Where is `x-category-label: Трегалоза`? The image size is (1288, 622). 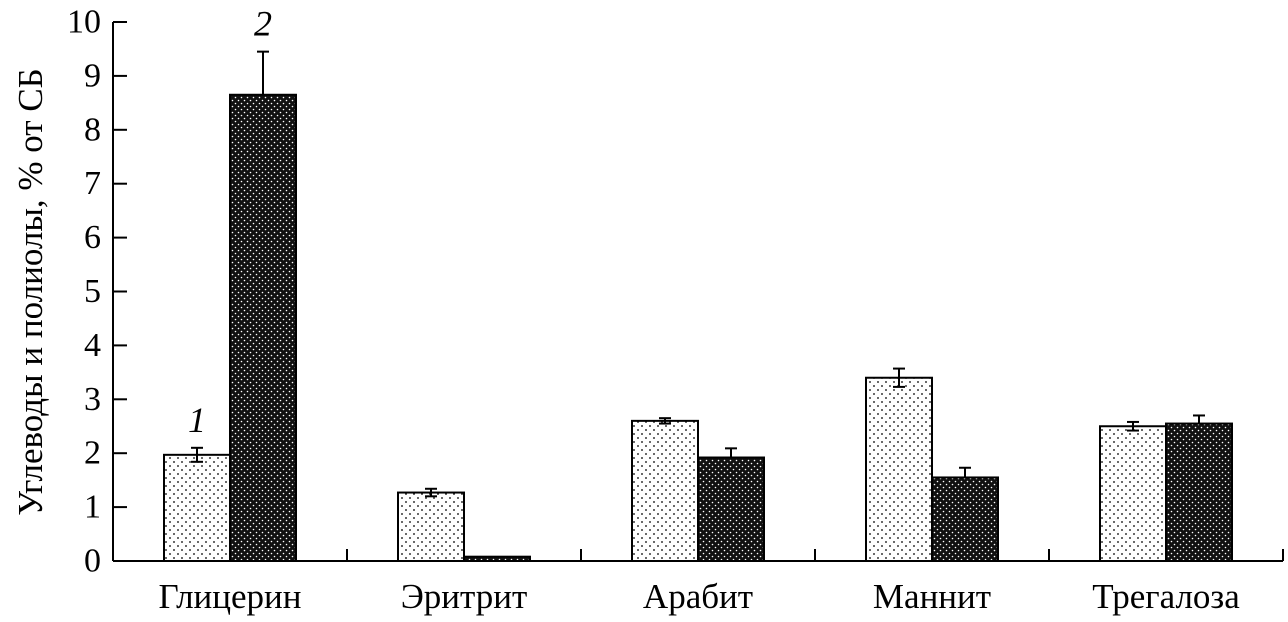
x-category-label: Трегалоза is located at coordinates (1166, 596).